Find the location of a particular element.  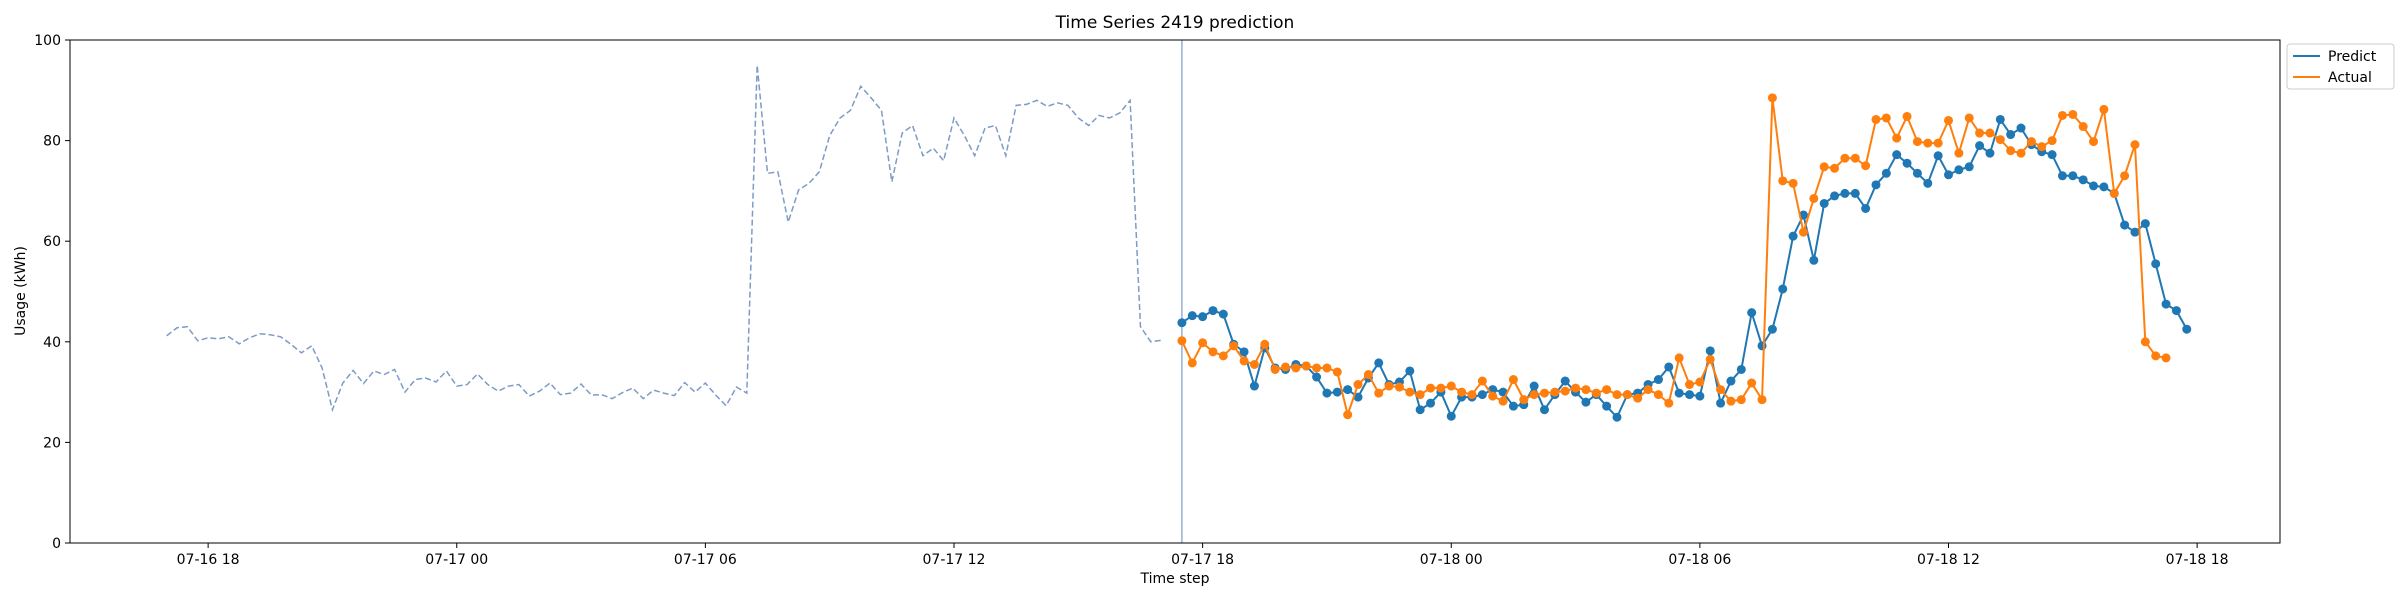

x-tick-label: 07-18 12 is located at coordinates (1948, 560).